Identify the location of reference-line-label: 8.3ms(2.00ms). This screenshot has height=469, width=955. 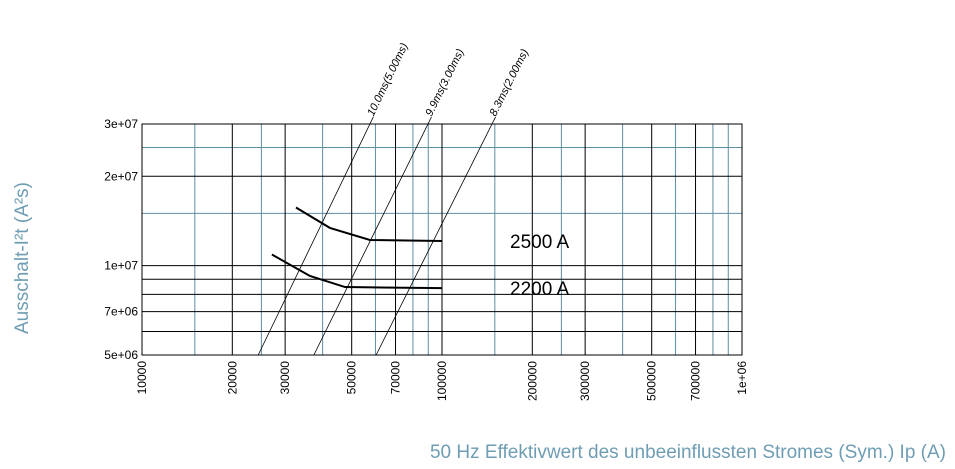
(510, 82).